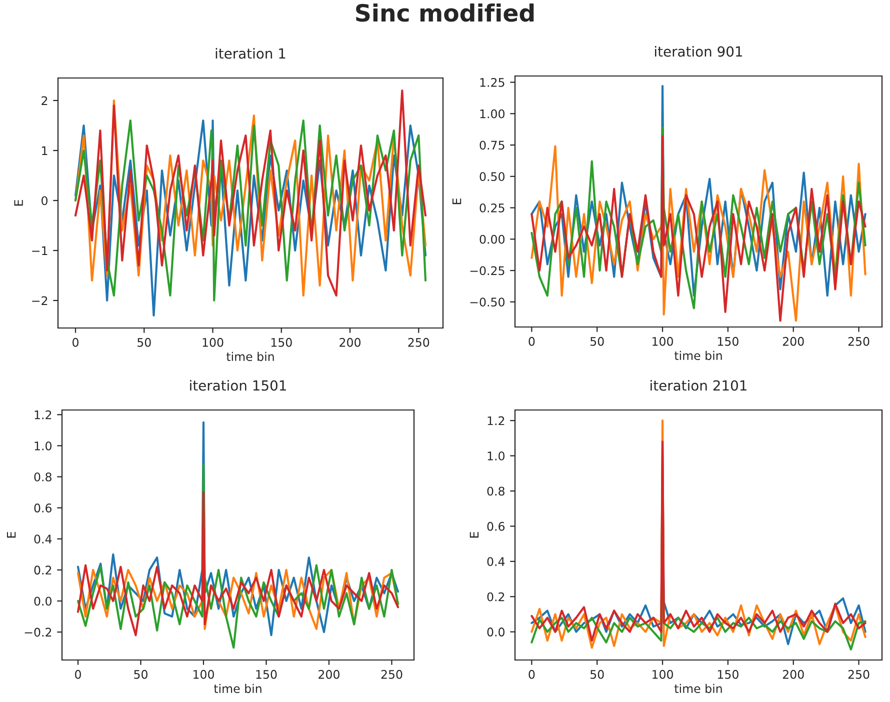 This screenshot has height=702, width=890. I want to click on y-tick-label: 1.00, so click(492, 113).